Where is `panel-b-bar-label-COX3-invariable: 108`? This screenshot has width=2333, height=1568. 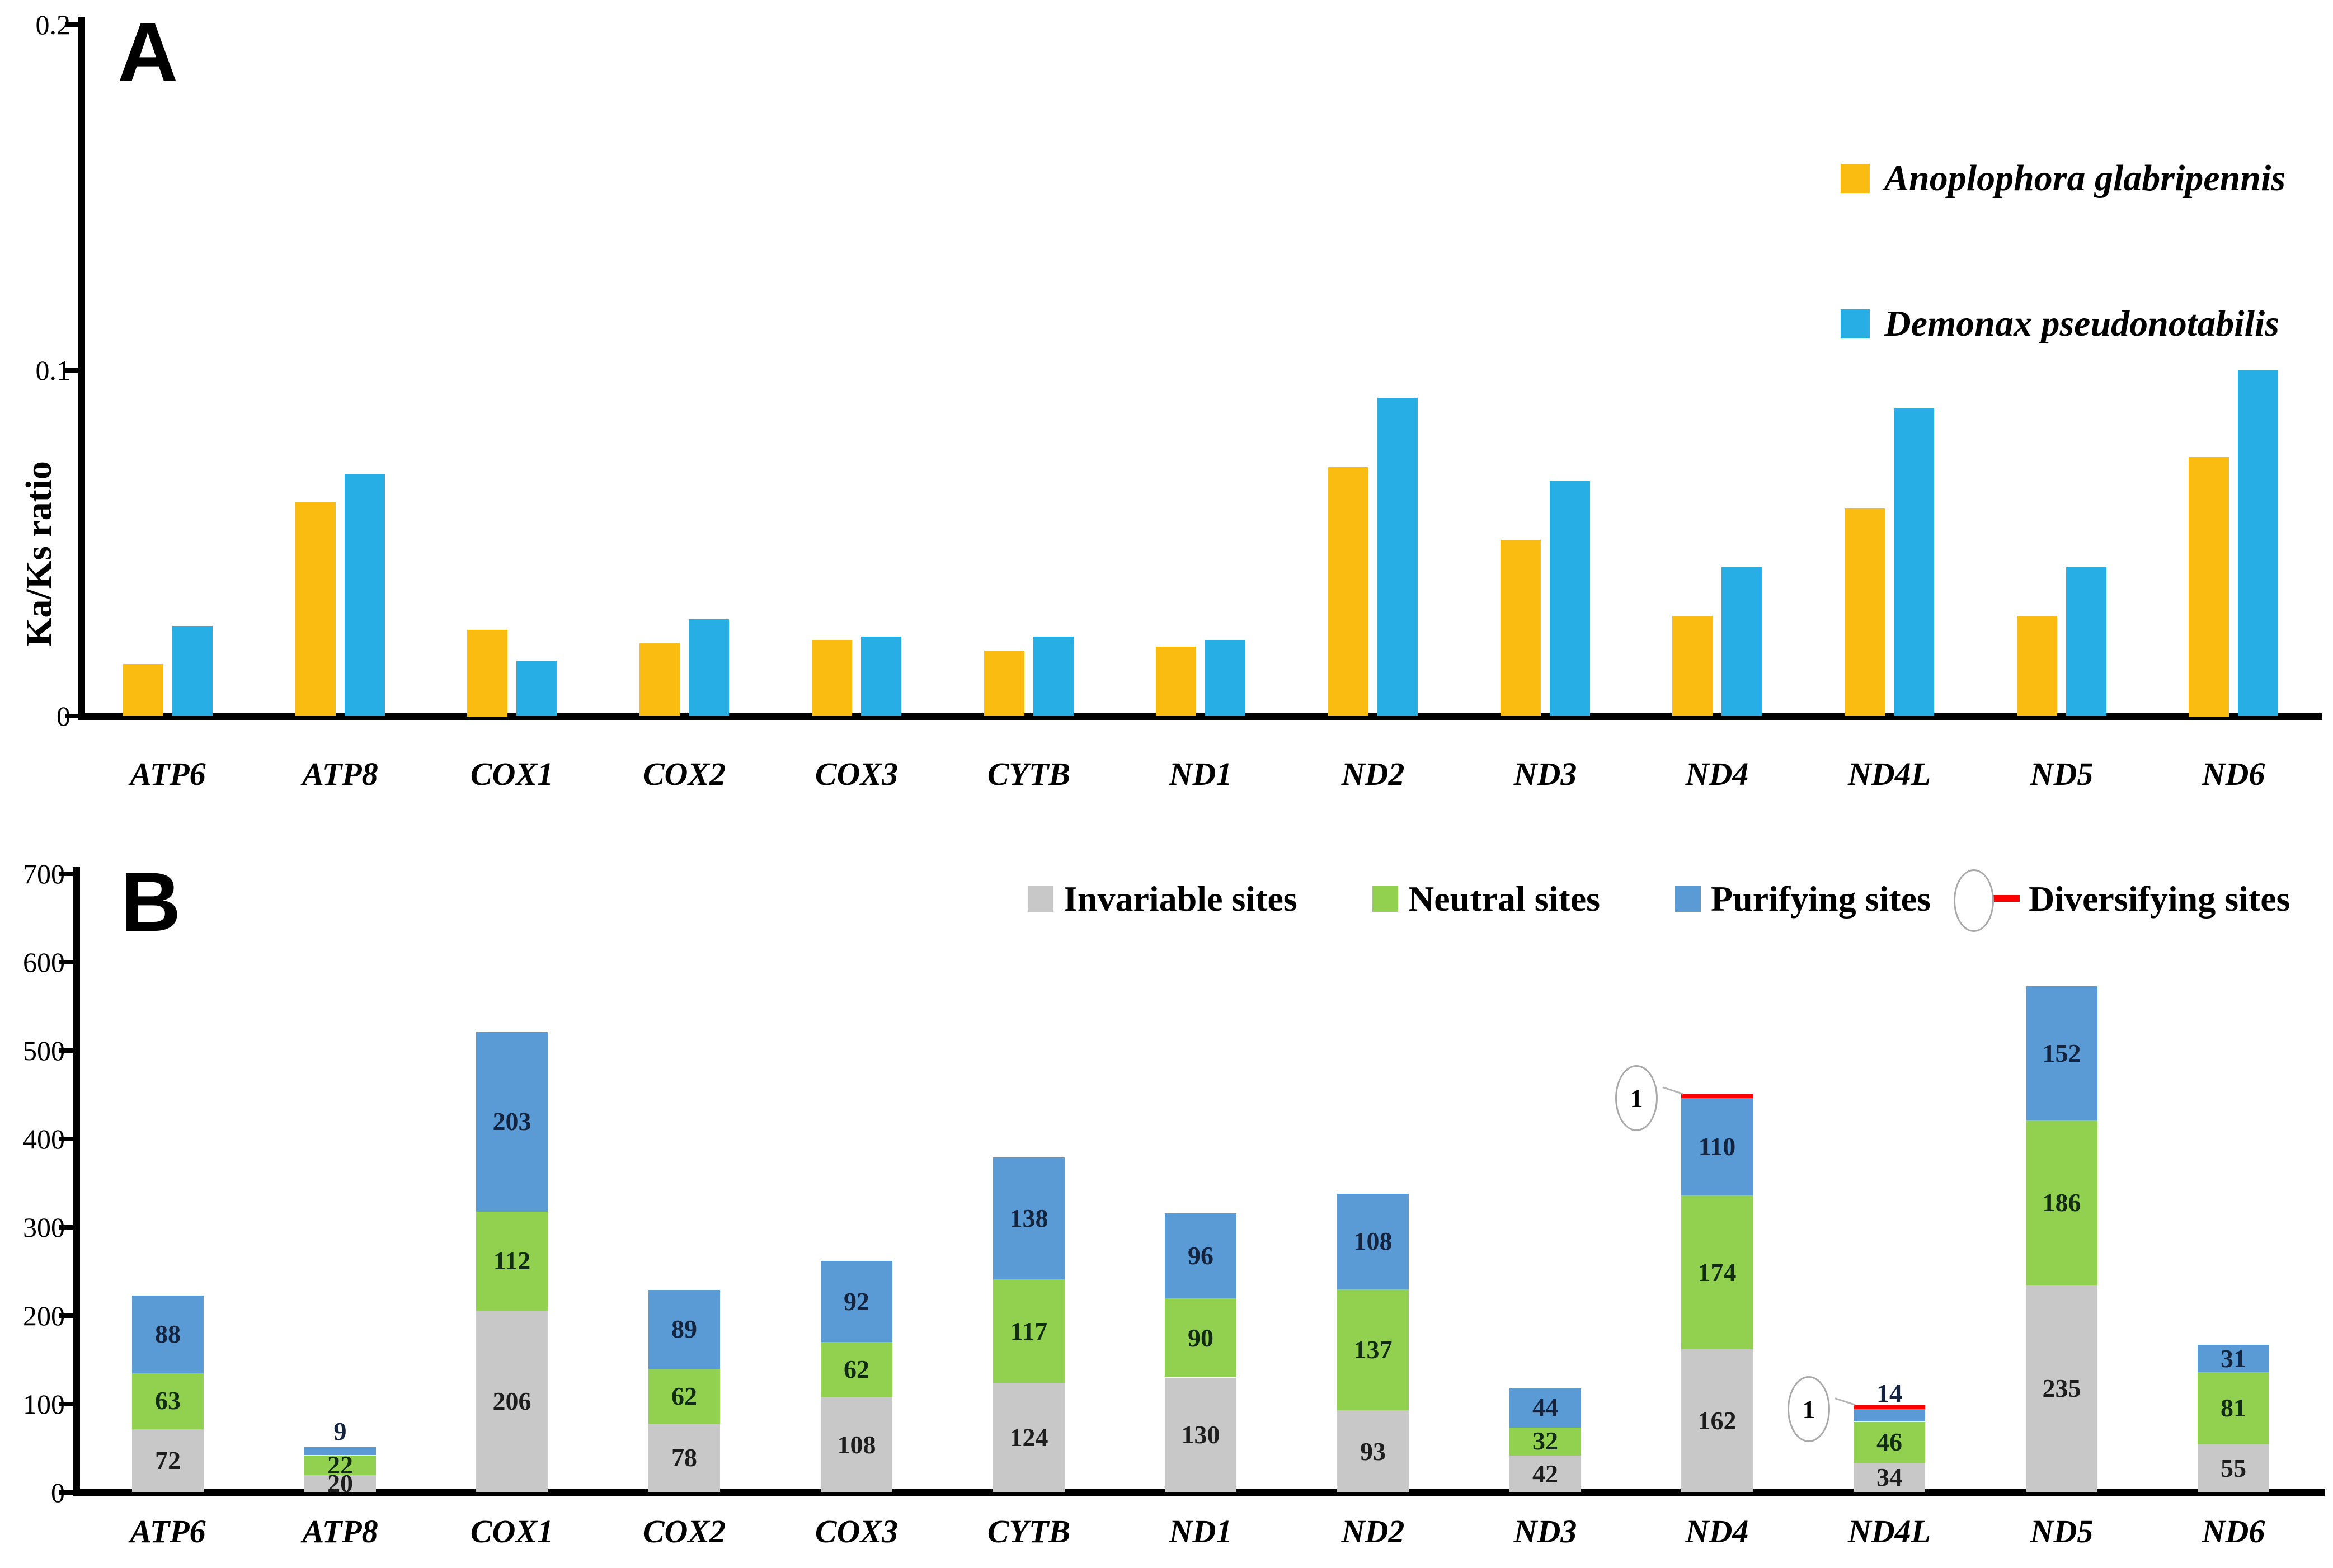
panel-b-bar-label-COX3-invariable: 108 is located at coordinates (856, 1445).